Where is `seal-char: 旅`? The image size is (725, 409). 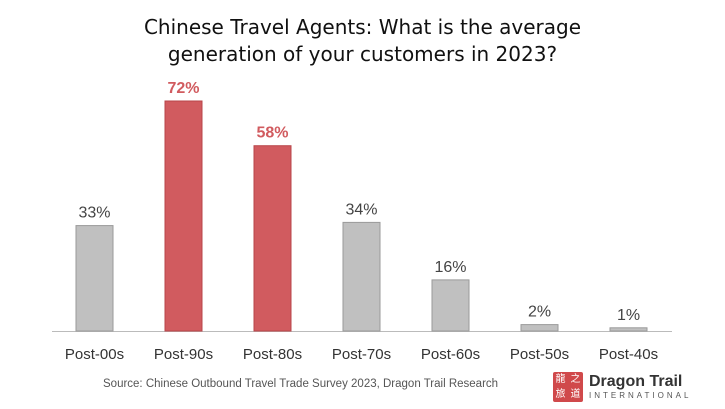 seal-char: 旅 is located at coordinates (560, 394).